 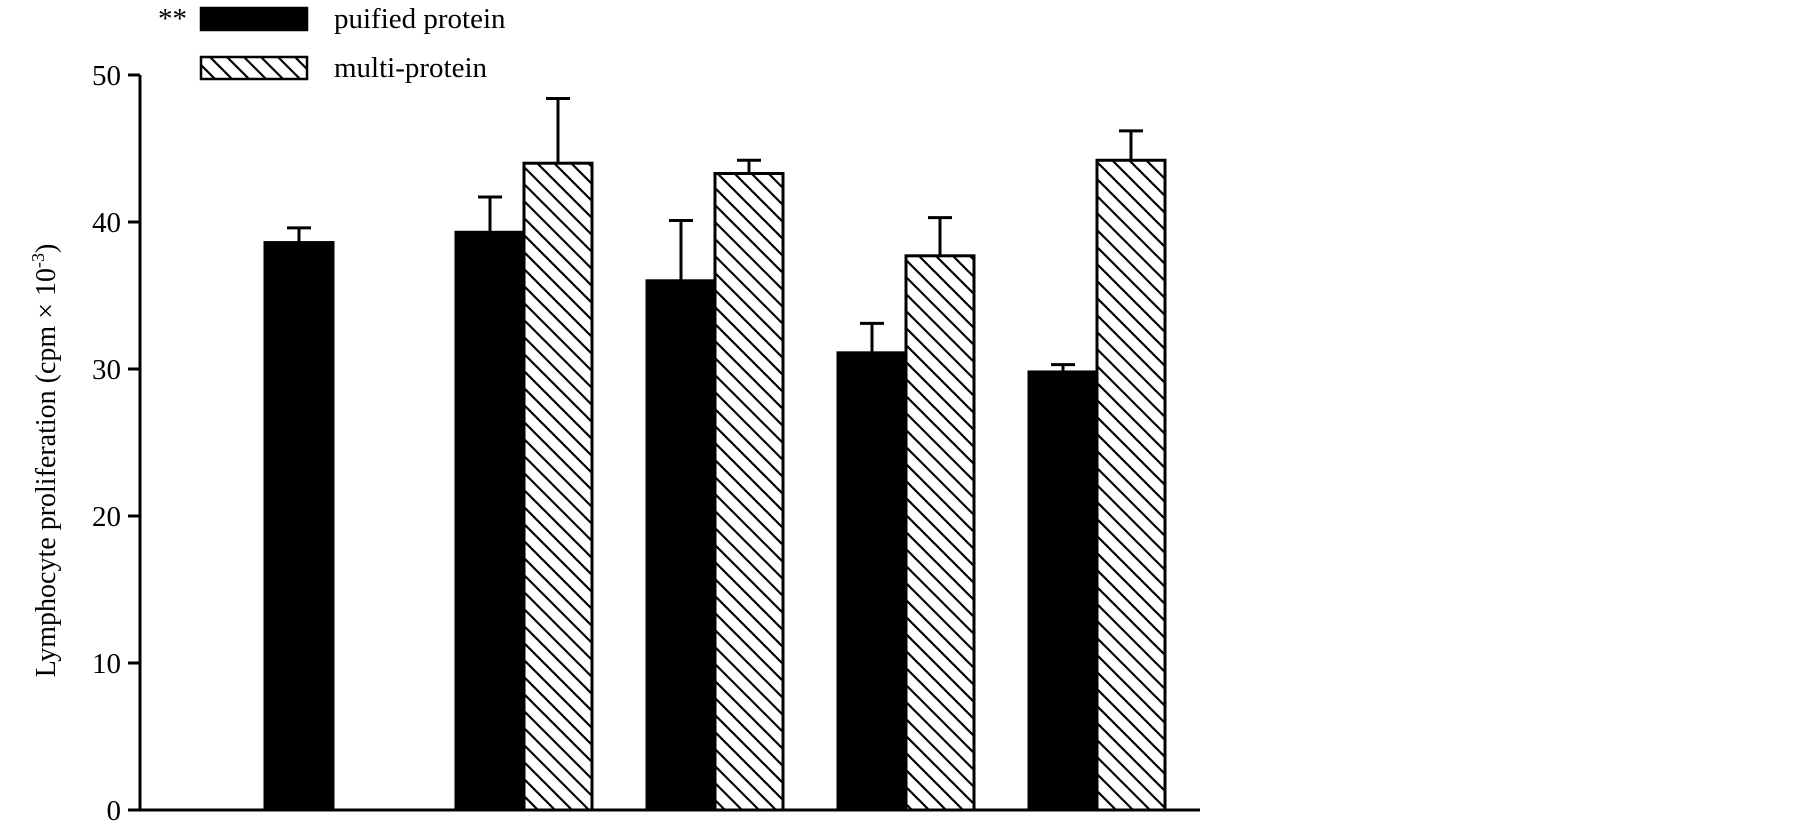 What do you see at coordinates (46, 248) in the screenshot?
I see `y-axis-label-suffix: )` at bounding box center [46, 248].